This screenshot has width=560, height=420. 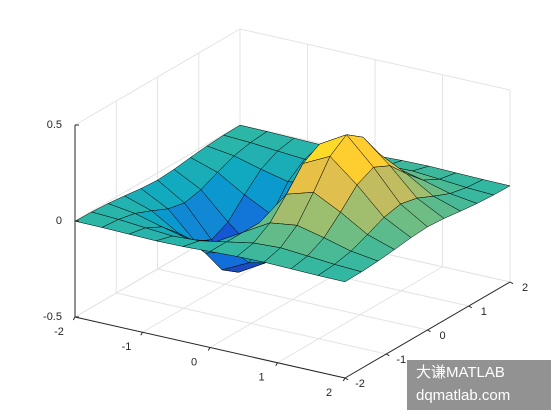 What do you see at coordinates (442, 336) in the screenshot?
I see `y-tick-label: 0` at bounding box center [442, 336].